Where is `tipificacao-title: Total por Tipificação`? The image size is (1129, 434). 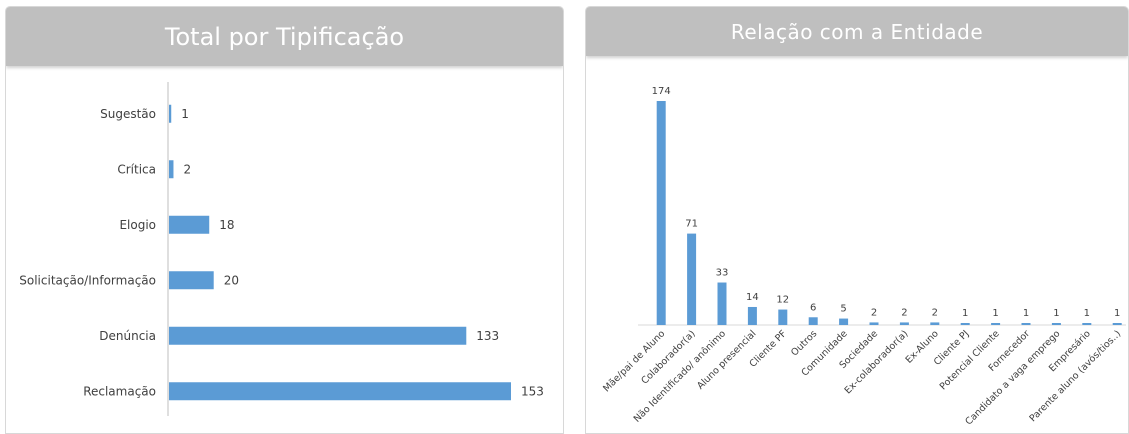
tipificacao-title: Total por Tipificação is located at coordinates (284, 36).